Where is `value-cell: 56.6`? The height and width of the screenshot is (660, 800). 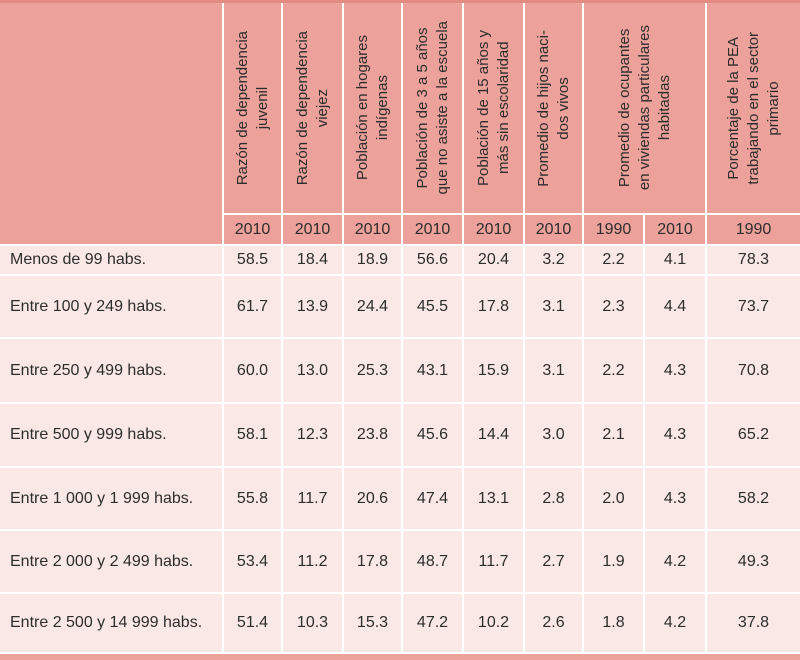
value-cell: 56.6 is located at coordinates (432, 260).